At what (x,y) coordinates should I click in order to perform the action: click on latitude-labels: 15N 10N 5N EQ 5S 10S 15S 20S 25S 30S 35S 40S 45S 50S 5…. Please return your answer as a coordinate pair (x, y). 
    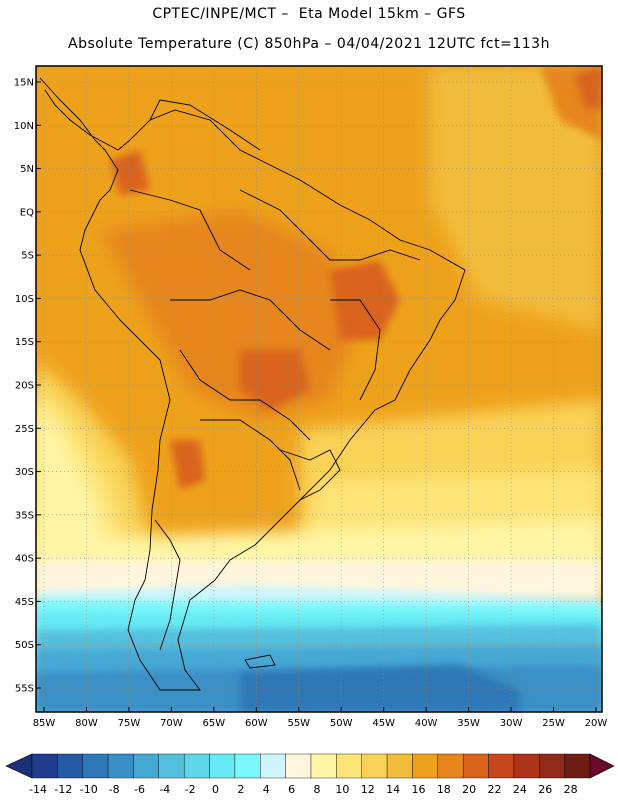
    Looking at the image, I should click on (27, 386).